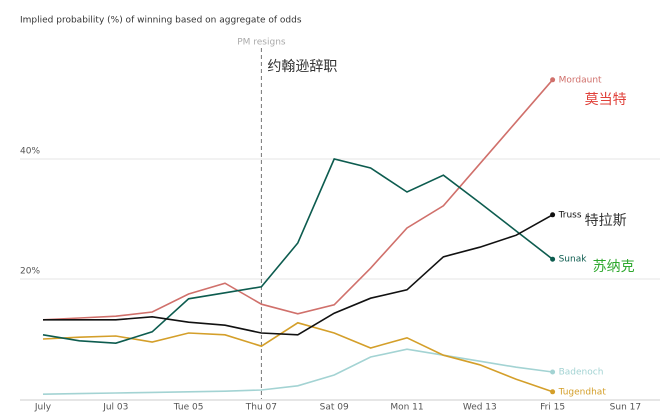 Image resolution: width=660 pixels, height=419 pixels. I want to click on series-label: Mordaunt, so click(580, 80).